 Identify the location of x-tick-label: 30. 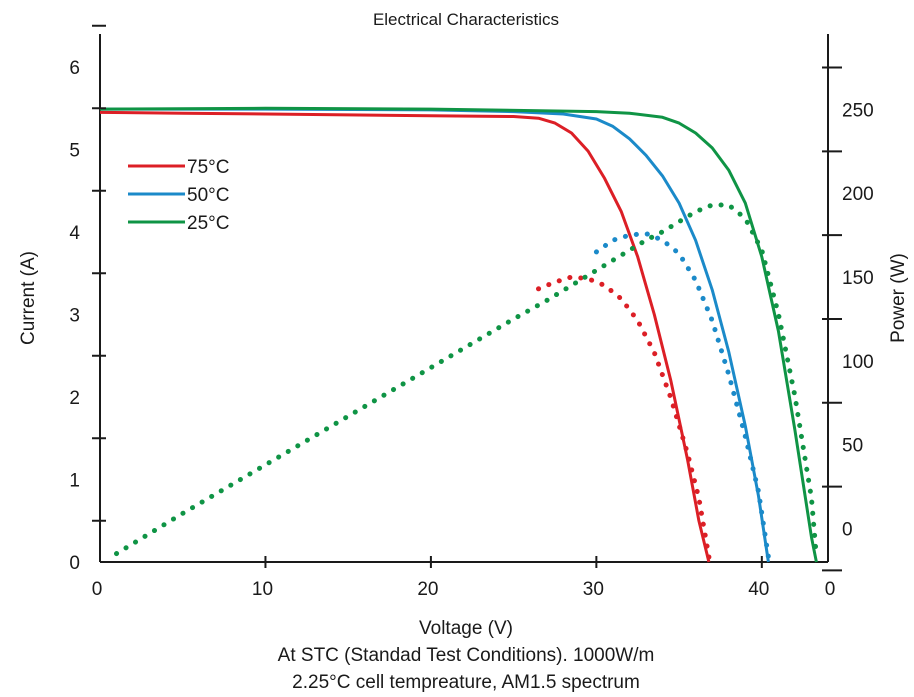
(593, 589).